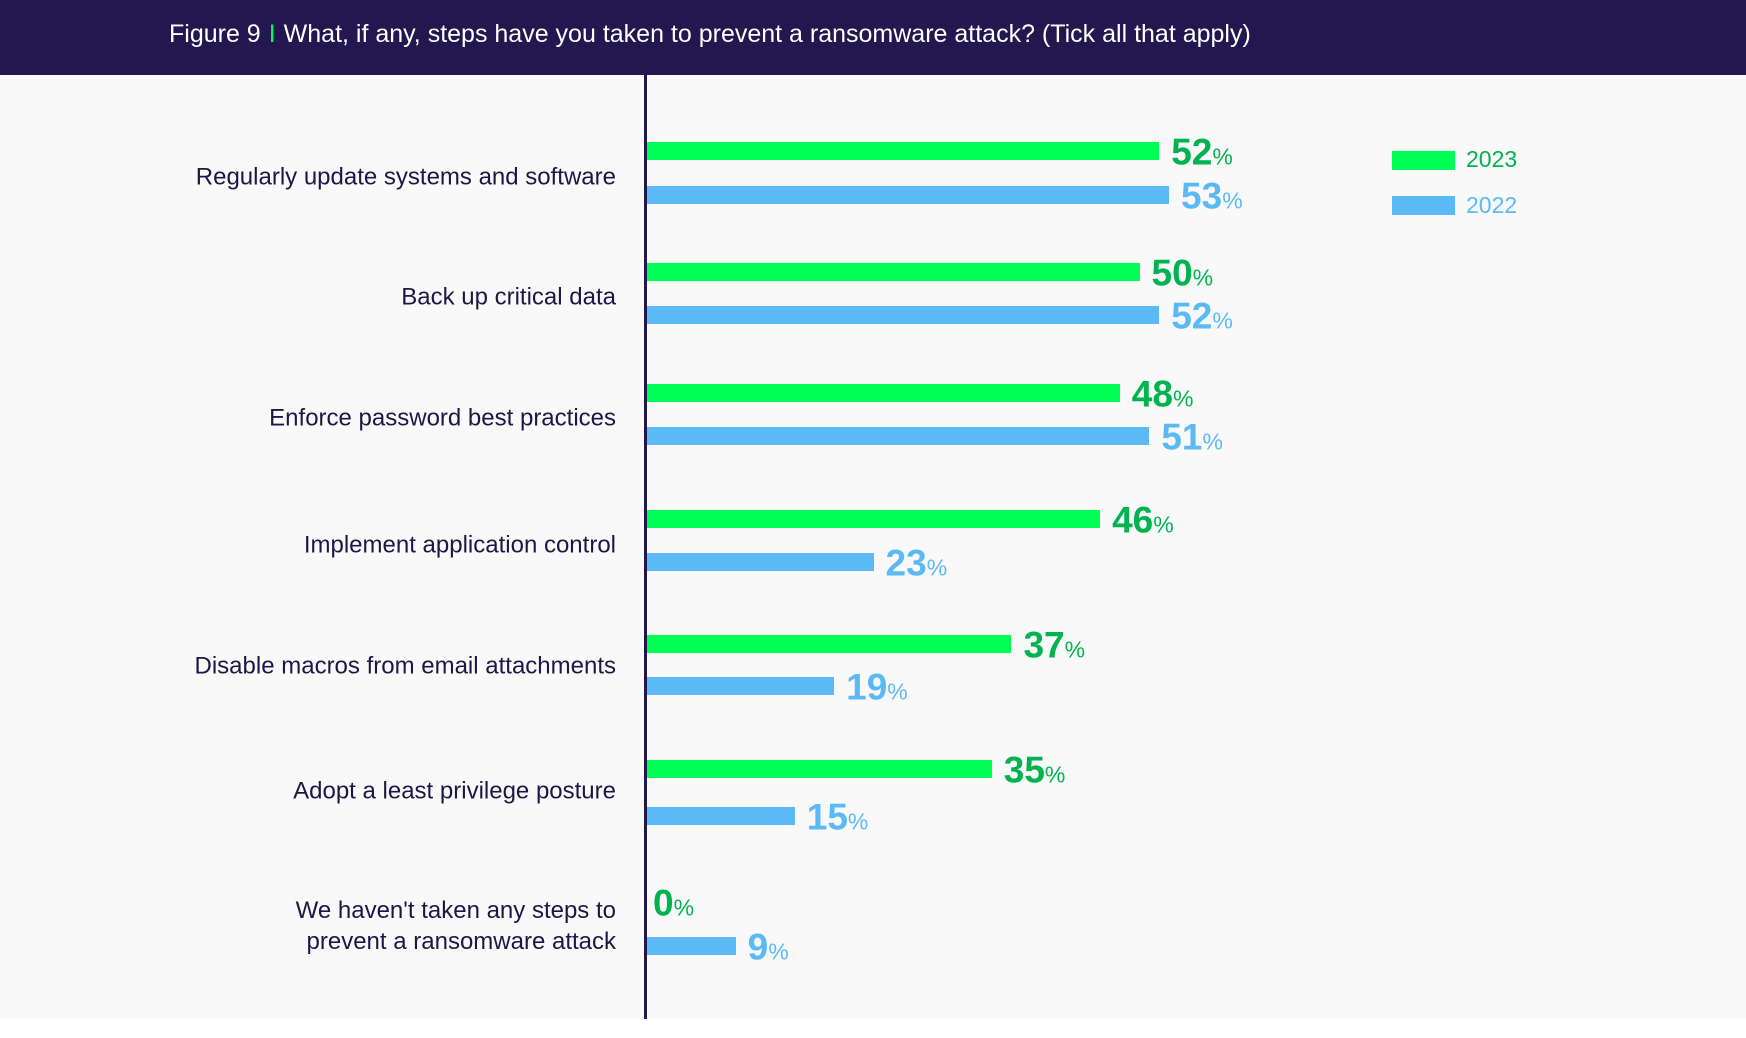 Image resolution: width=1746 pixels, height=1038 pixels. What do you see at coordinates (645, 547) in the screenshot?
I see `category-axis-line` at bounding box center [645, 547].